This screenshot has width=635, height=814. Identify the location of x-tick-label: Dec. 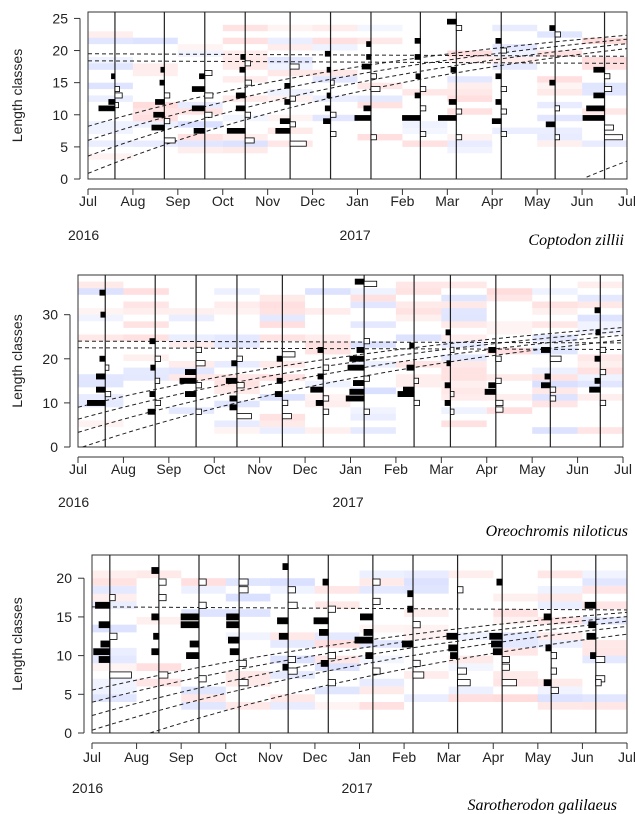
(305, 469).